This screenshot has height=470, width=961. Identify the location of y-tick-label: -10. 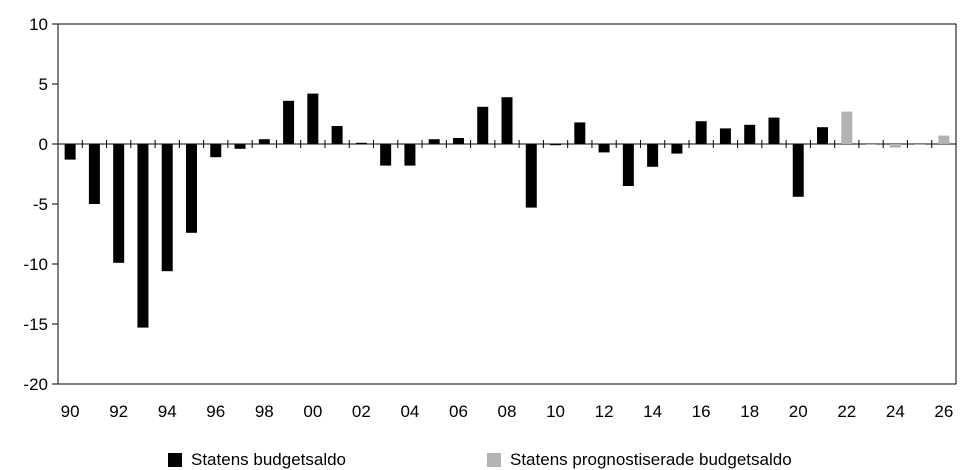
(35, 264).